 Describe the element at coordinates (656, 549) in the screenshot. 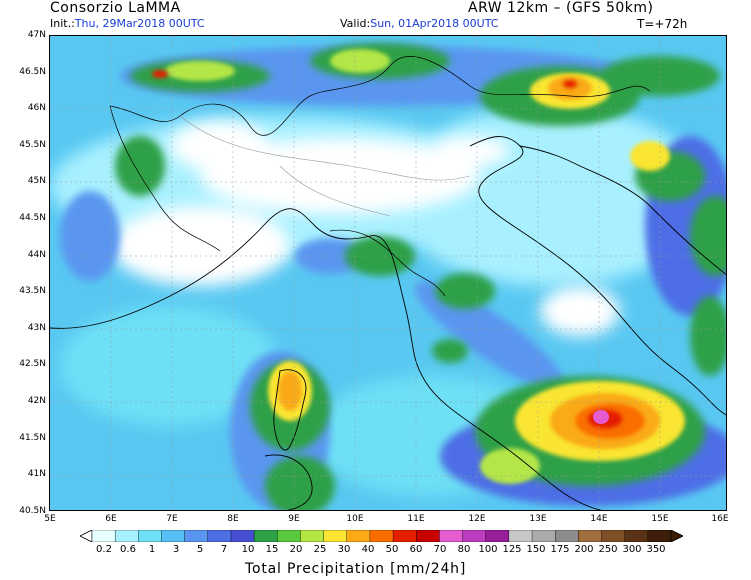

I see `colorbar-label: 350` at that location.